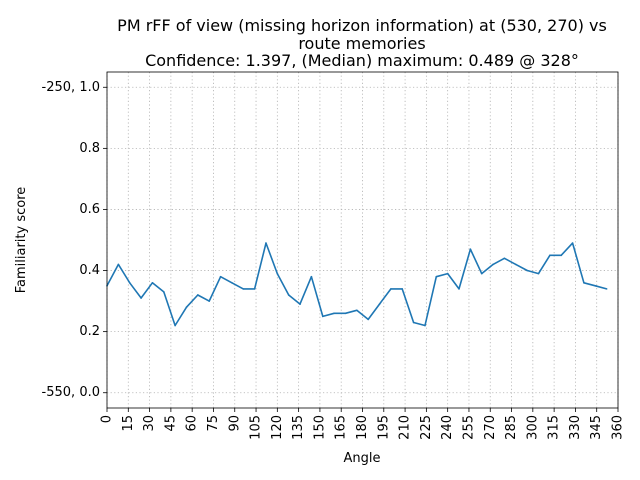  I want to click on title-line-2: route memories, so click(361, 43).